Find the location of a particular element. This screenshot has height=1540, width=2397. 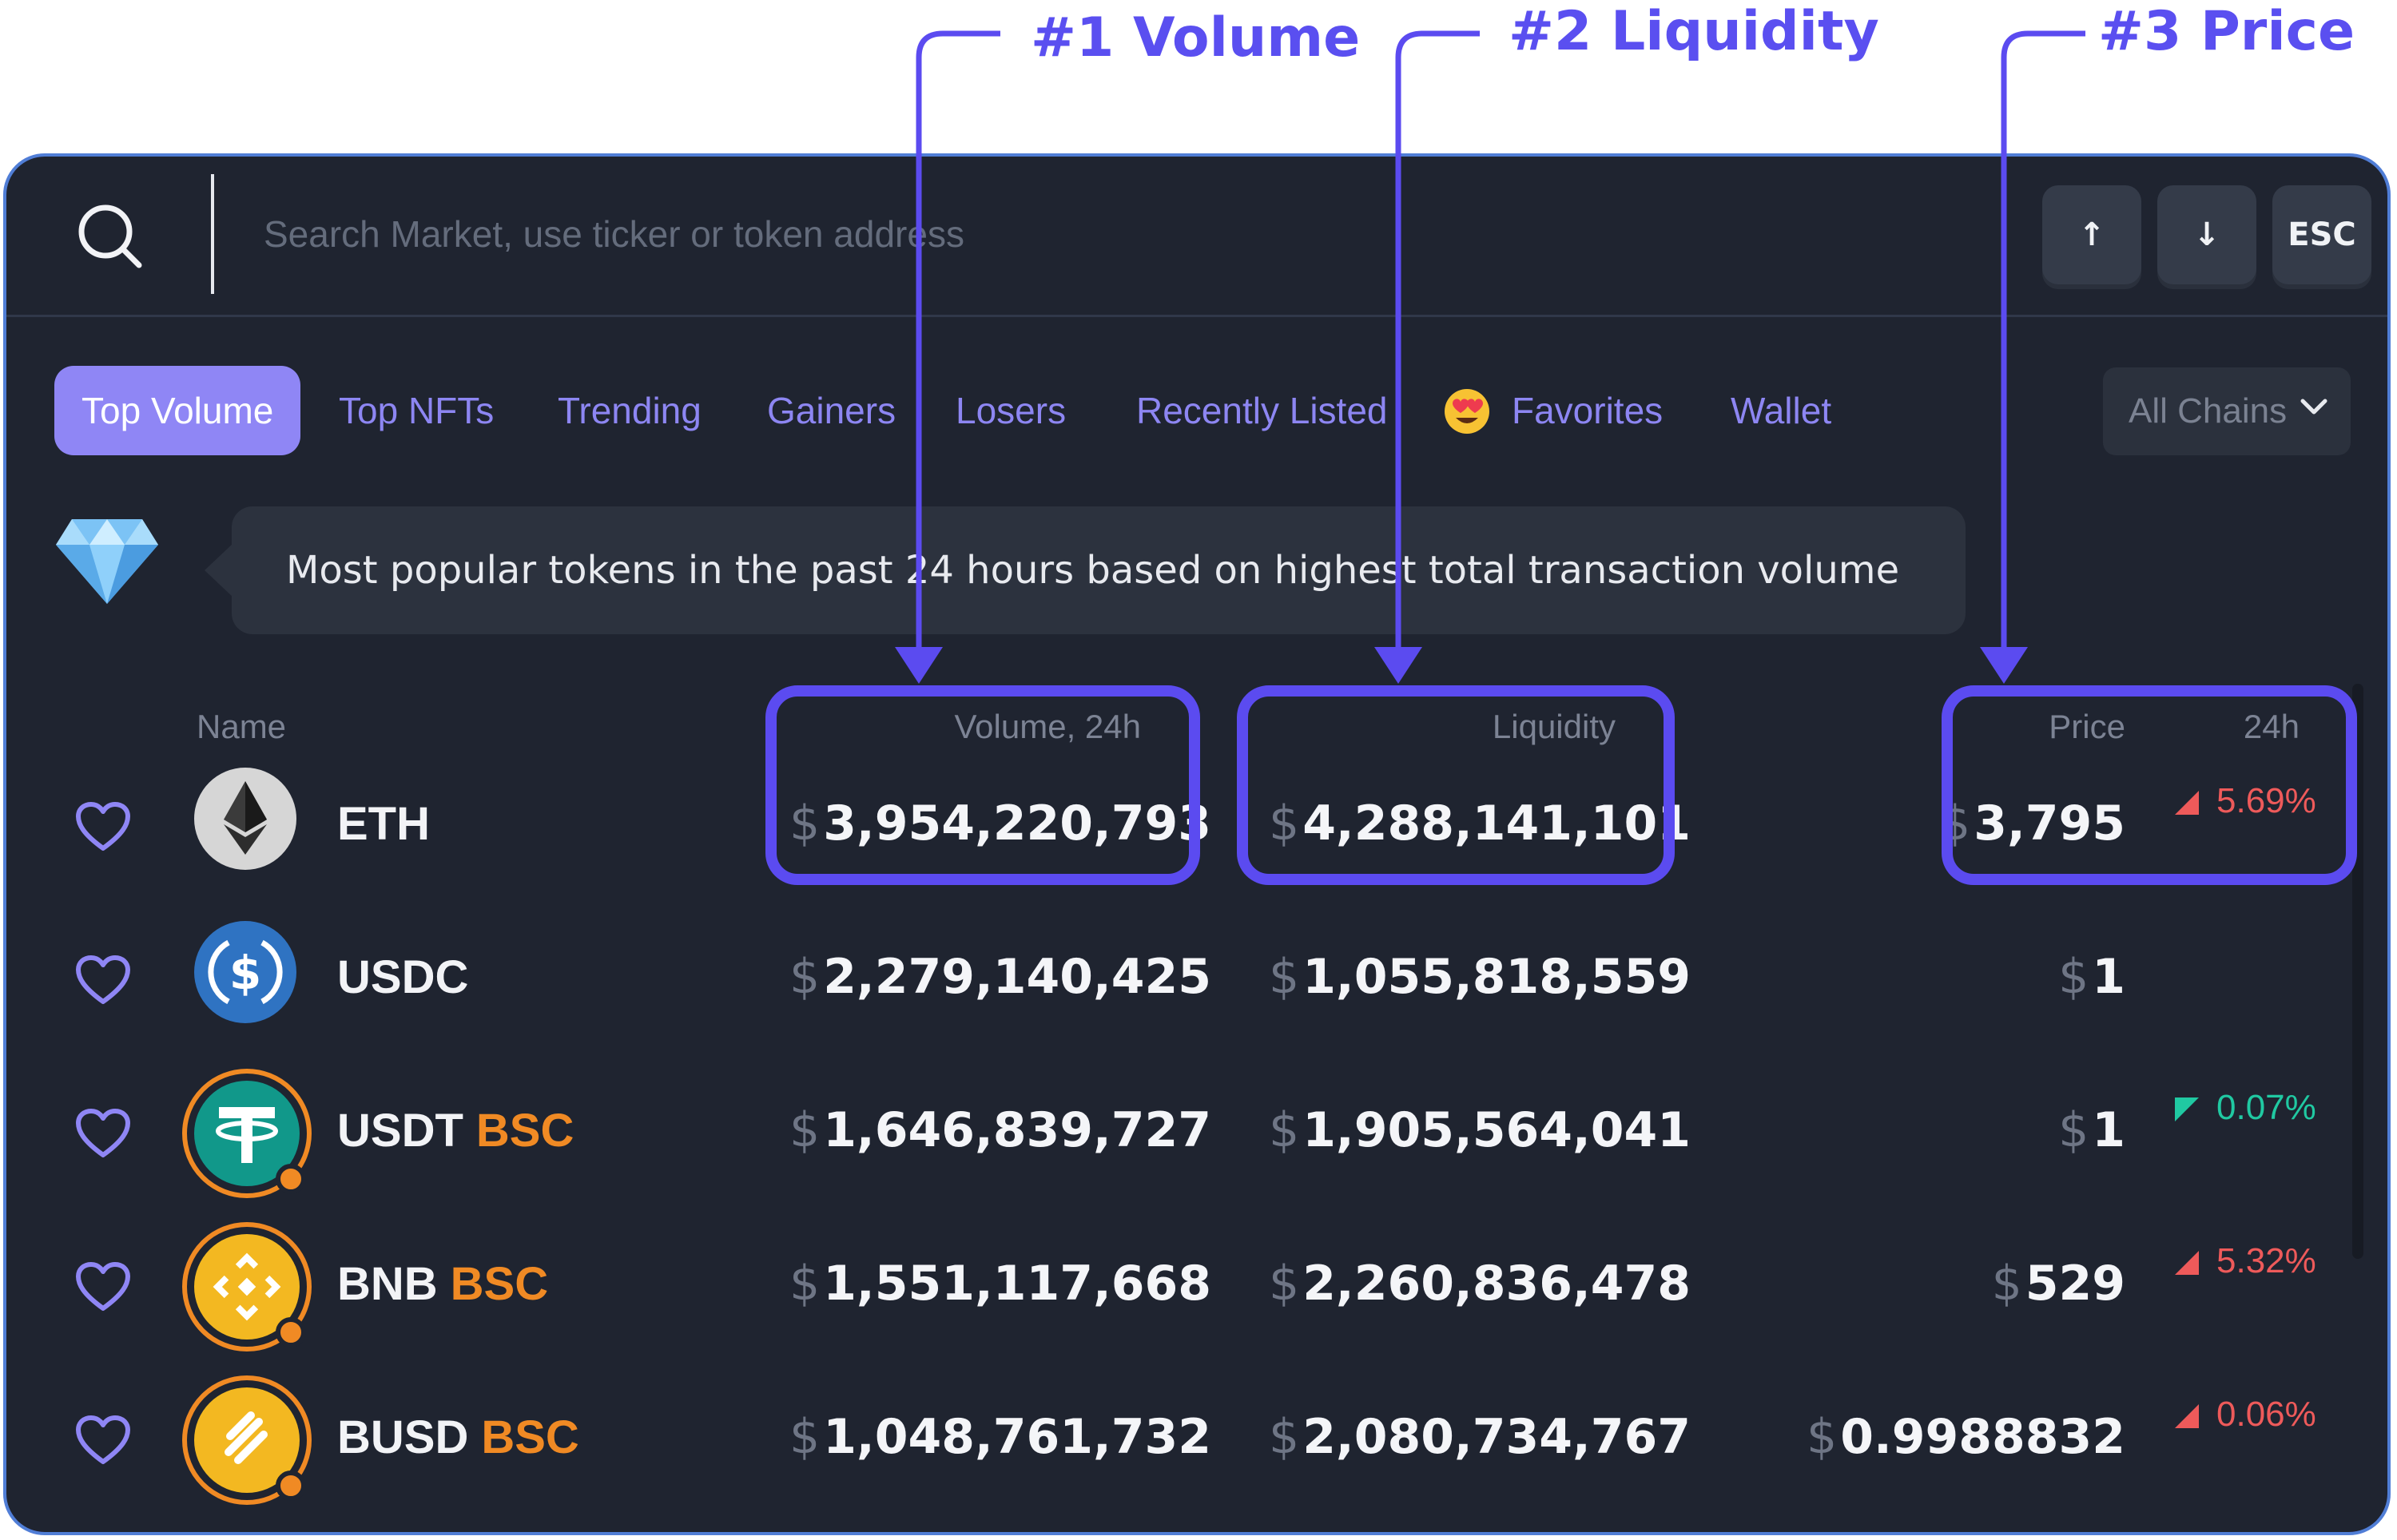

tab-label: Top Volume is located at coordinates (177, 410).